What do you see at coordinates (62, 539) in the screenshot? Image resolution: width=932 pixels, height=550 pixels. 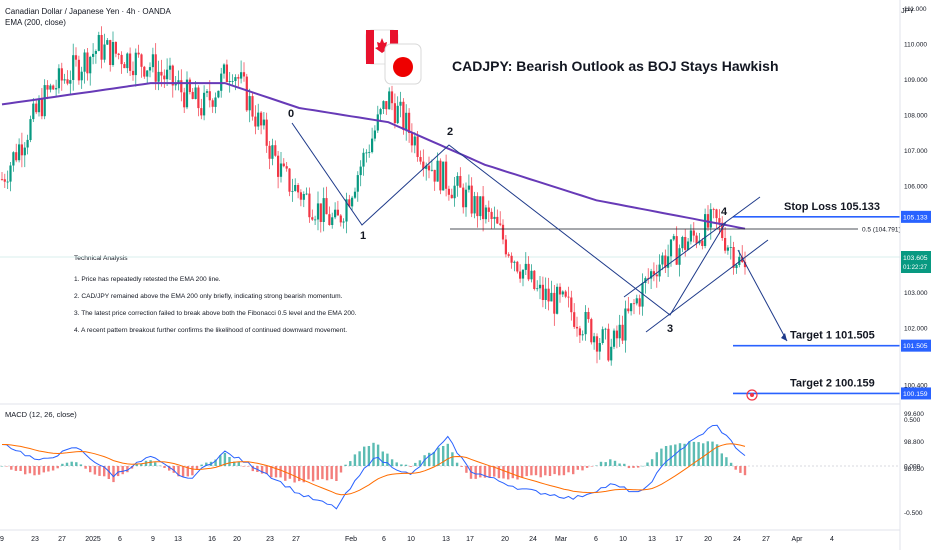 I see `time-tick-label: 27` at bounding box center [62, 539].